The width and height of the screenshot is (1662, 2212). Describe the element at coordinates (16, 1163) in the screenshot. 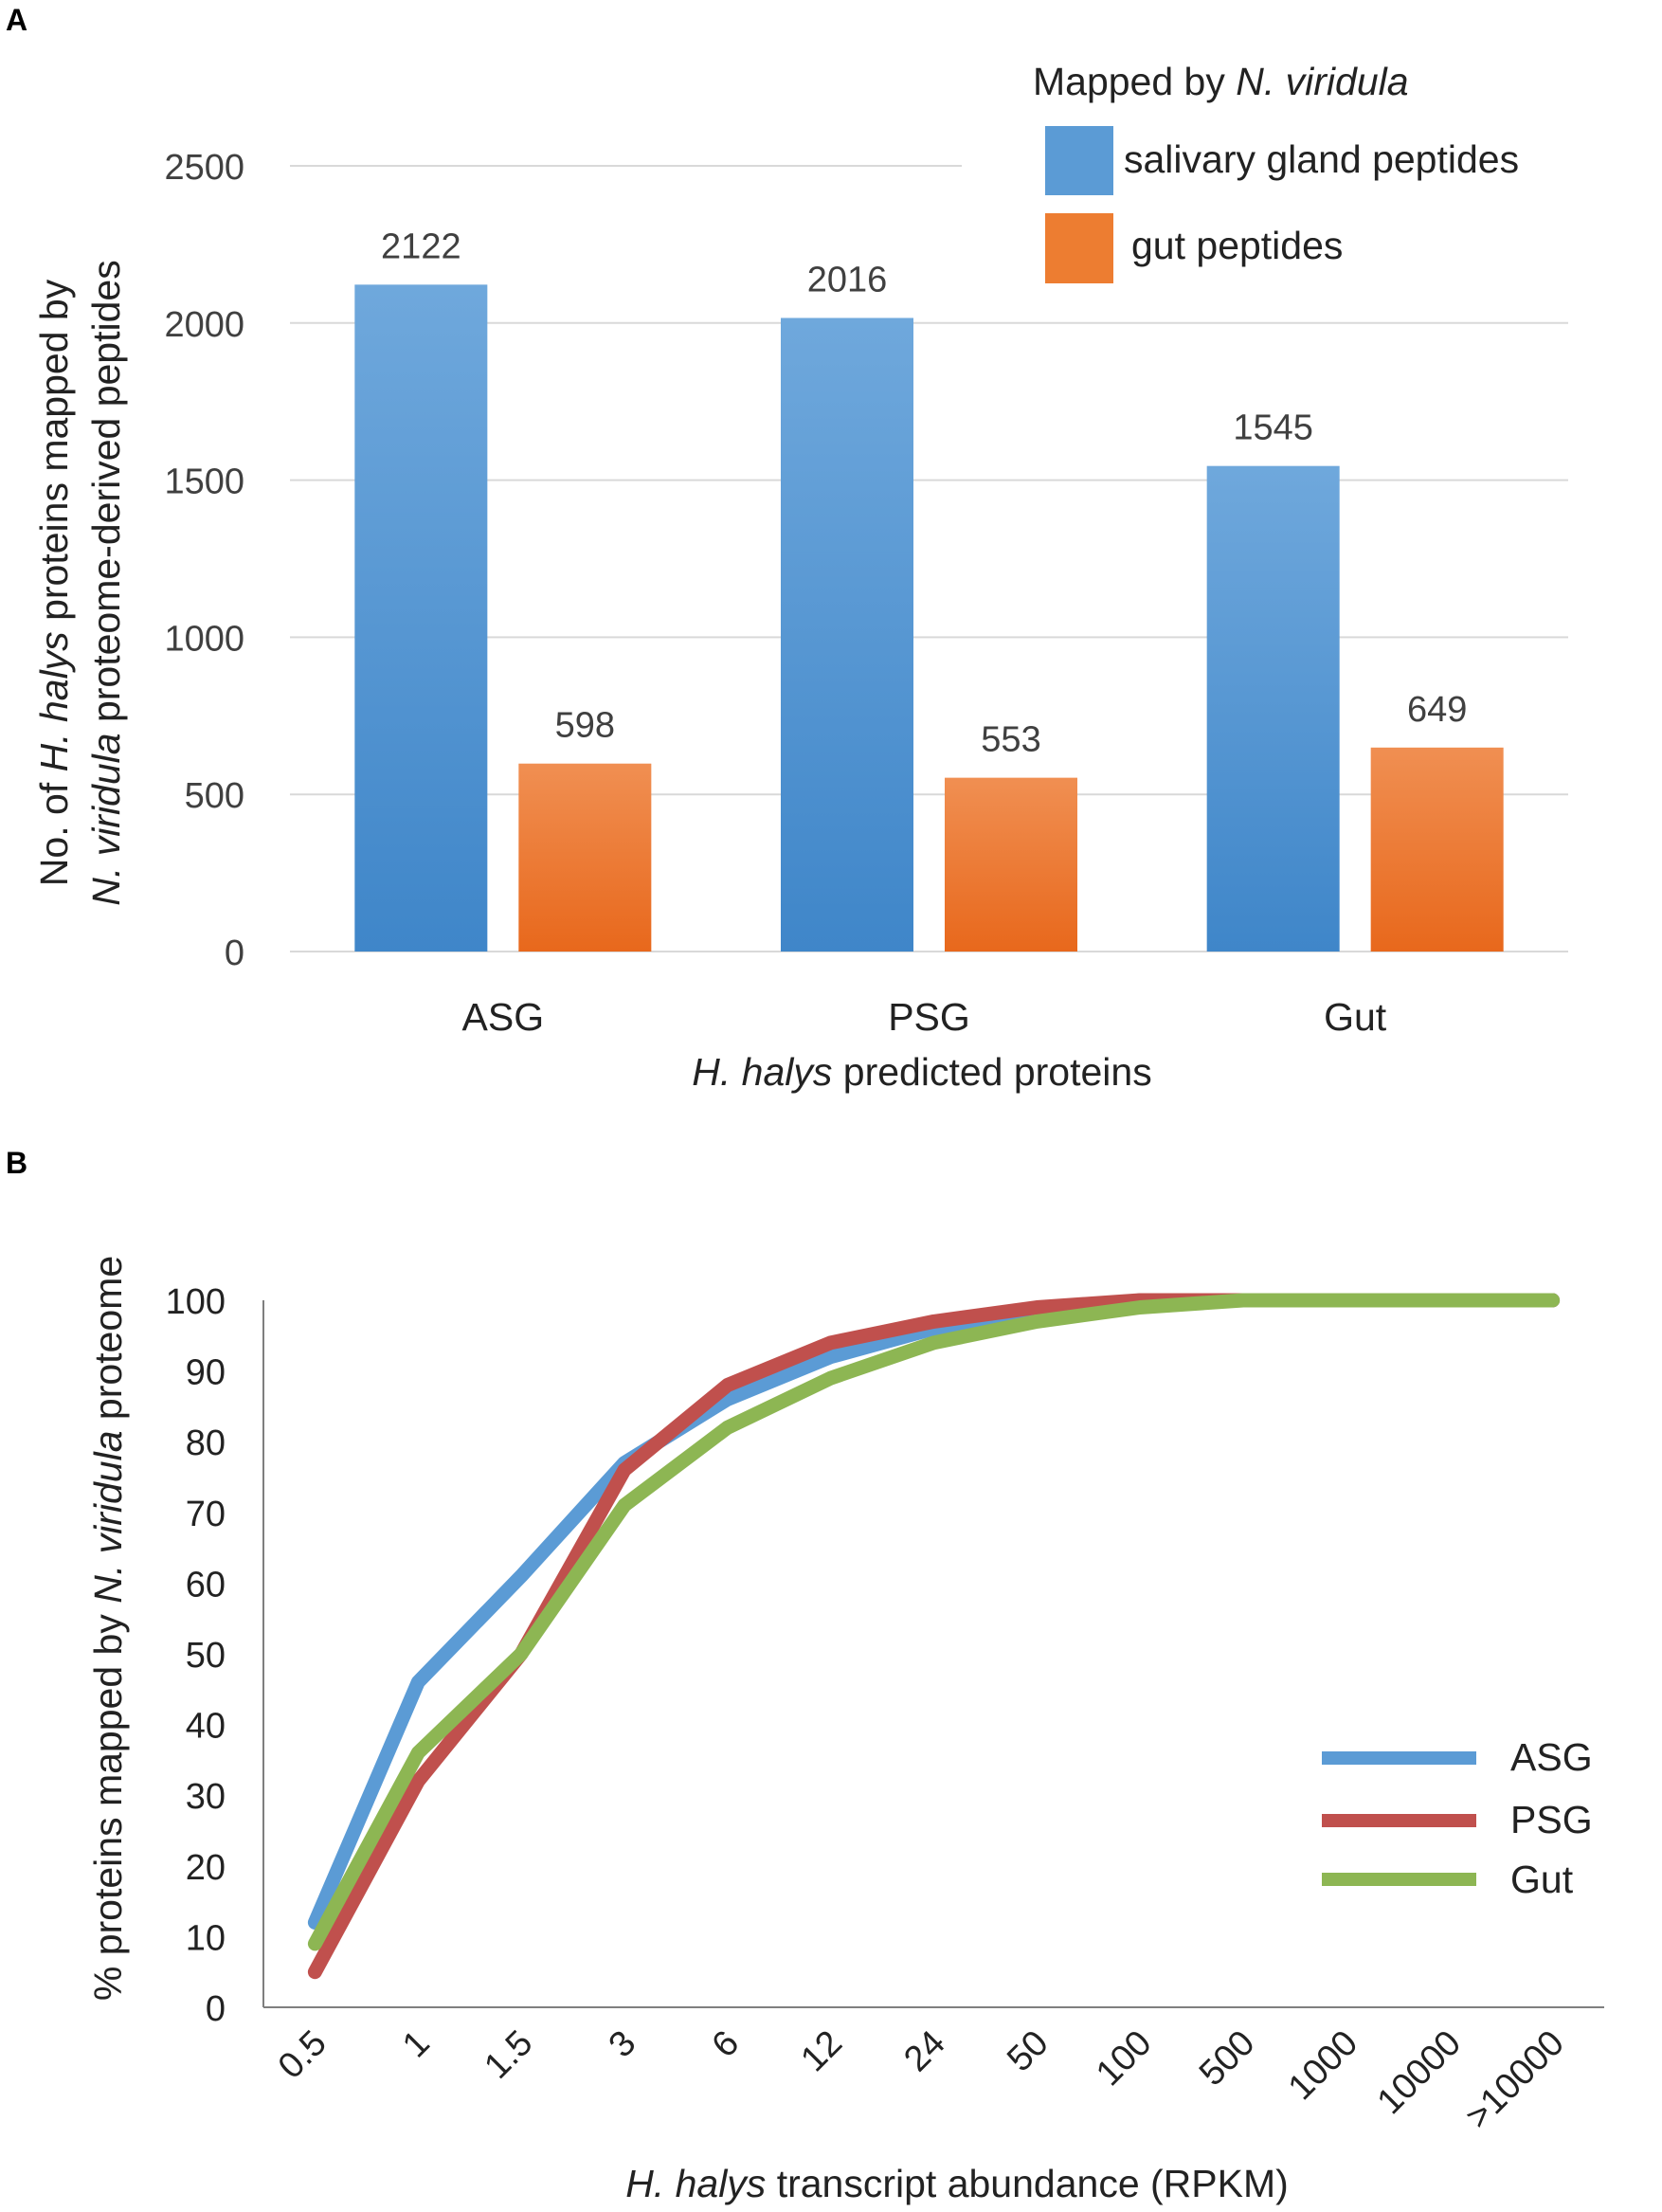

I see `panel-label-b: B` at that location.